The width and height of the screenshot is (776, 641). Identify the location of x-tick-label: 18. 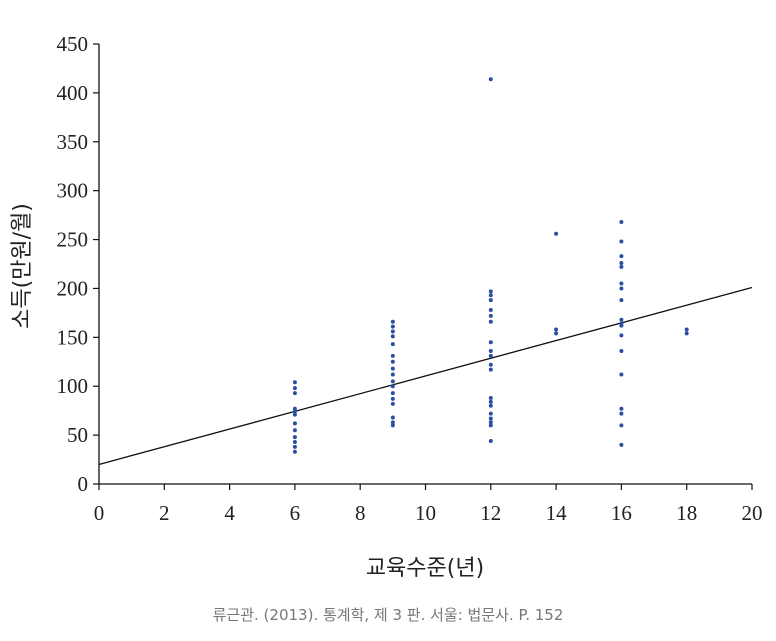
(686, 513).